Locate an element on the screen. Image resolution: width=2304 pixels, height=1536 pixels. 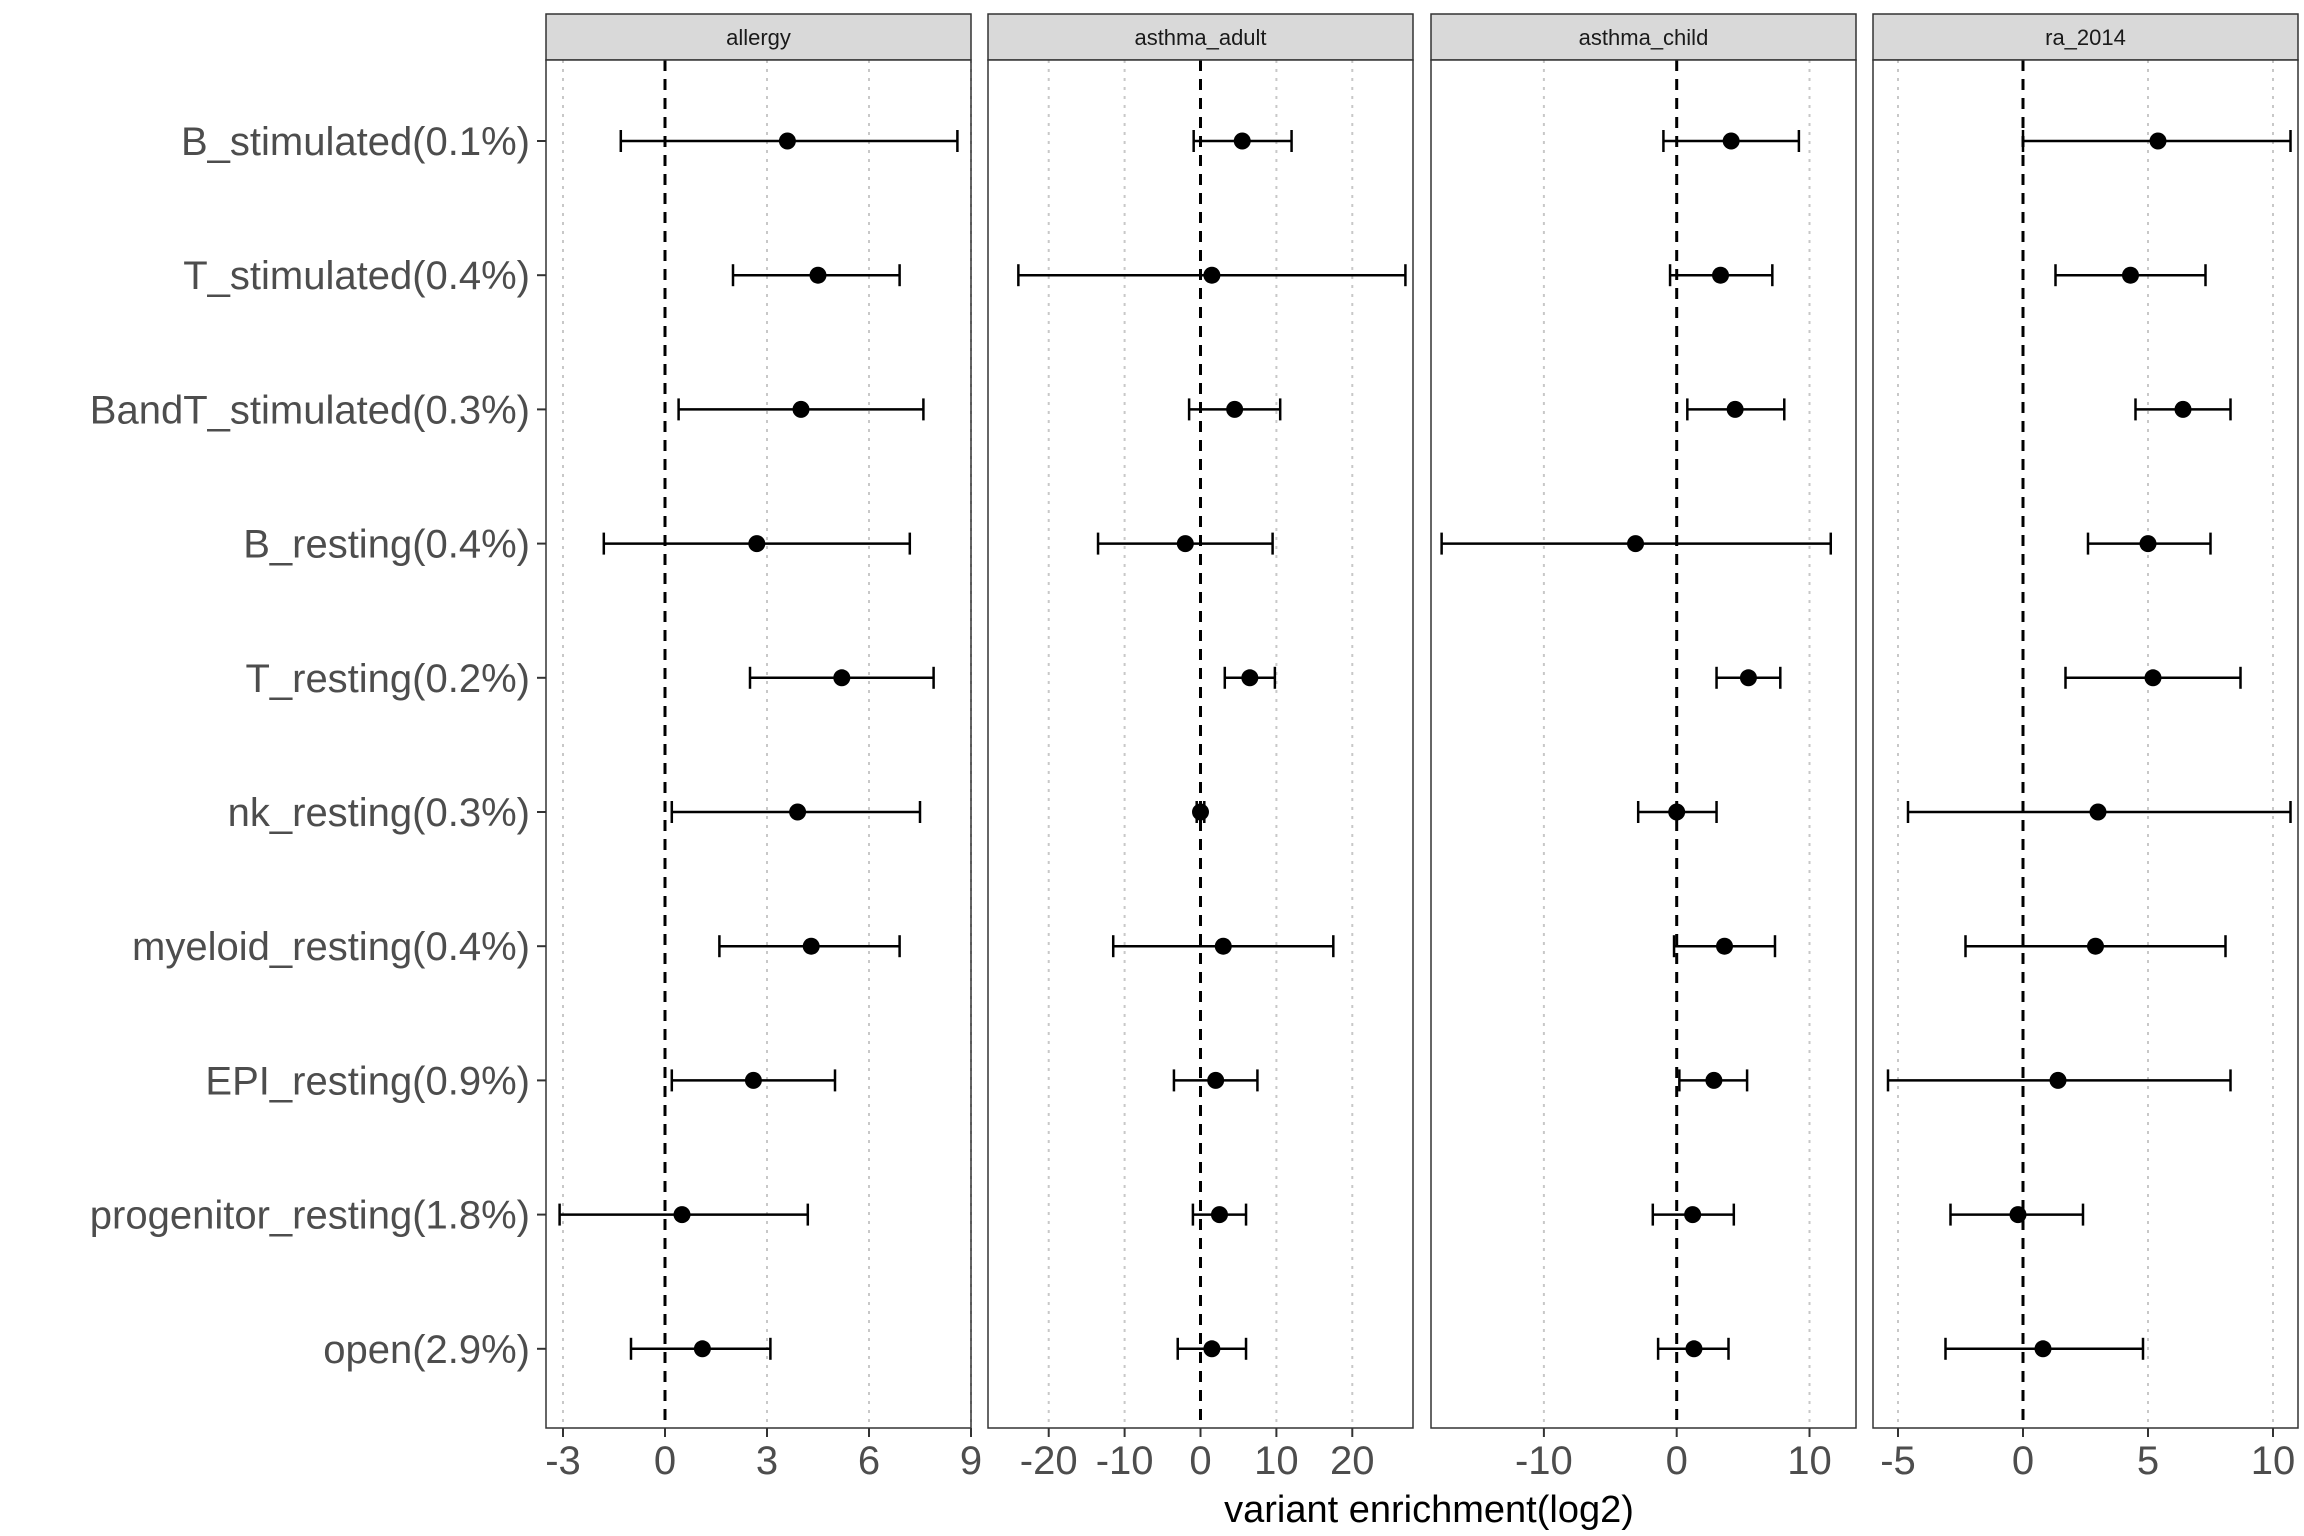
x-tick-label: -3 is located at coordinates (563, 1461).